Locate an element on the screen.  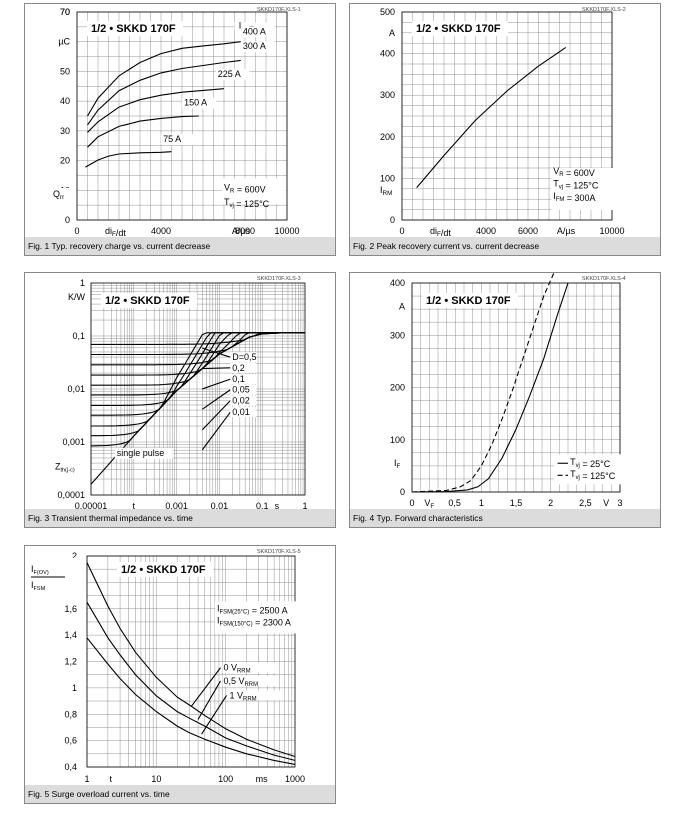
condition-label: IFSM(150°C) = 2300 A is located at coordinates (254, 621).